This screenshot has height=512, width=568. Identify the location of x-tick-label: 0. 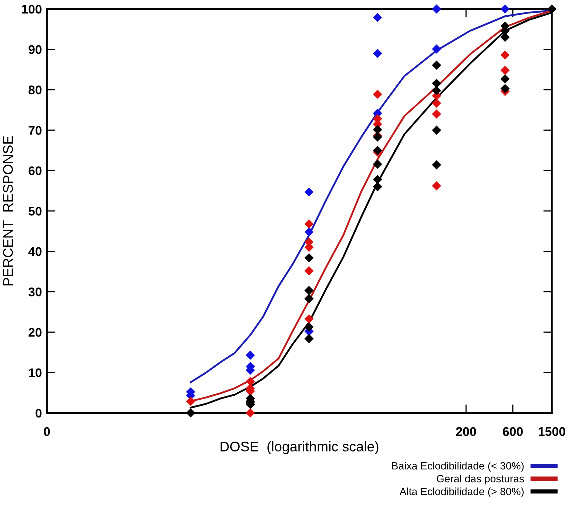
(47, 431).